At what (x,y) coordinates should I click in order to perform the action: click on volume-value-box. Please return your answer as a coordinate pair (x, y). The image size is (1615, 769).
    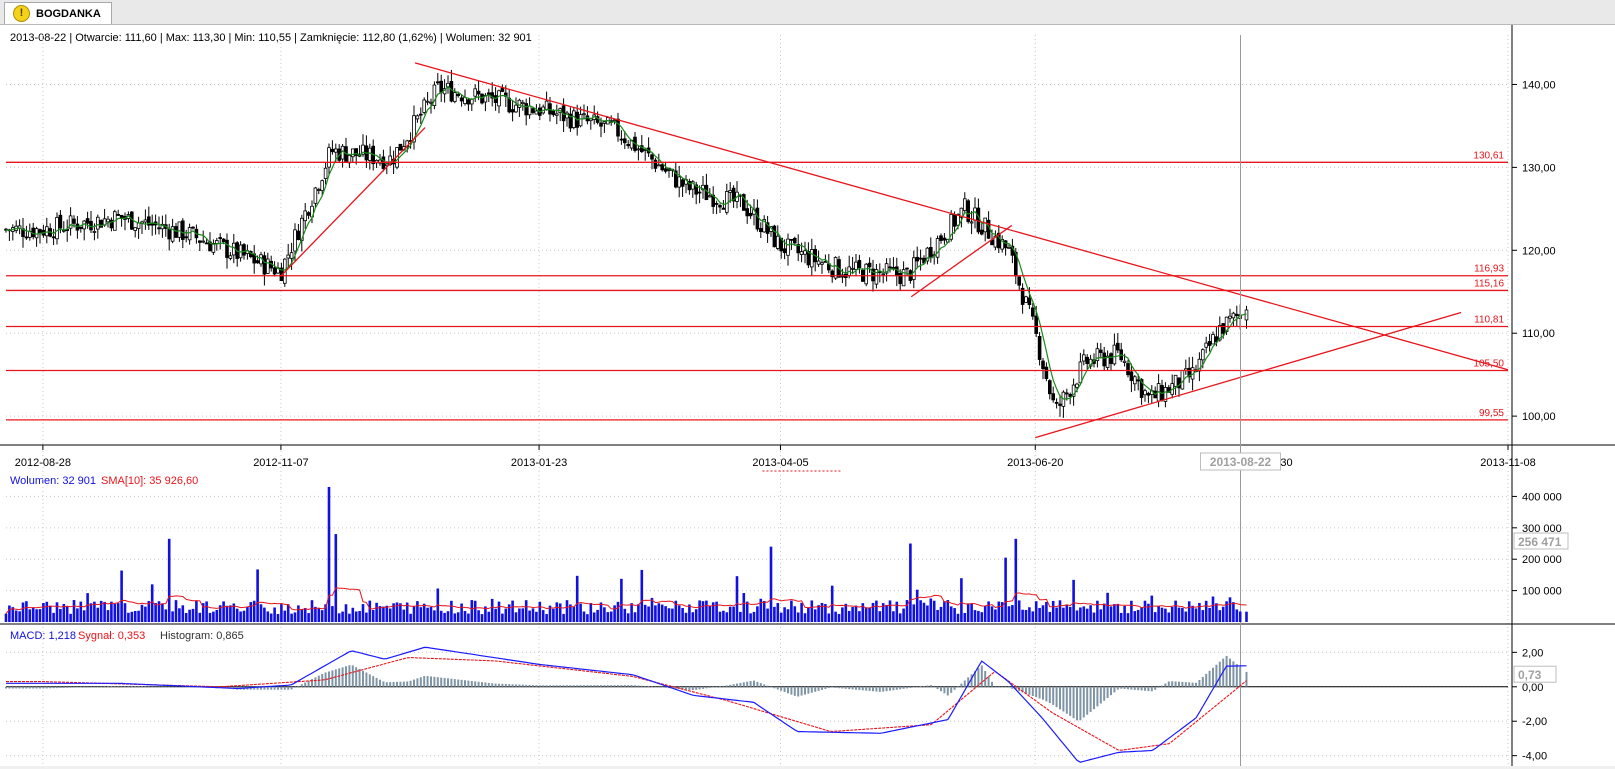
    Looking at the image, I should click on (1541, 541).